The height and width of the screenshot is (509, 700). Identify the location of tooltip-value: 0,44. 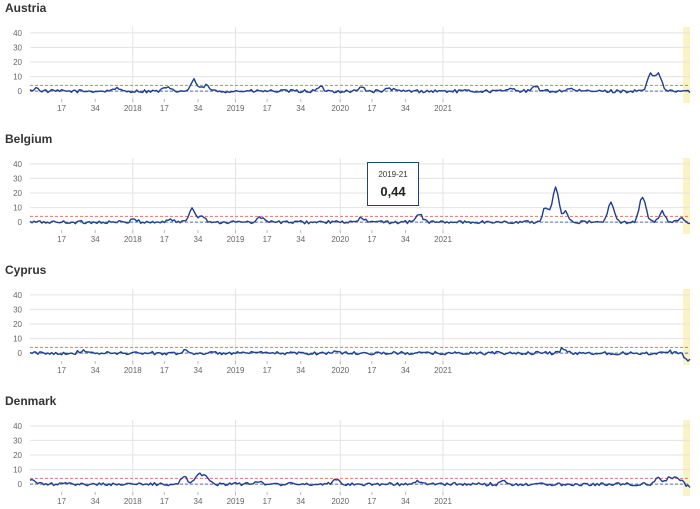
(393, 191).